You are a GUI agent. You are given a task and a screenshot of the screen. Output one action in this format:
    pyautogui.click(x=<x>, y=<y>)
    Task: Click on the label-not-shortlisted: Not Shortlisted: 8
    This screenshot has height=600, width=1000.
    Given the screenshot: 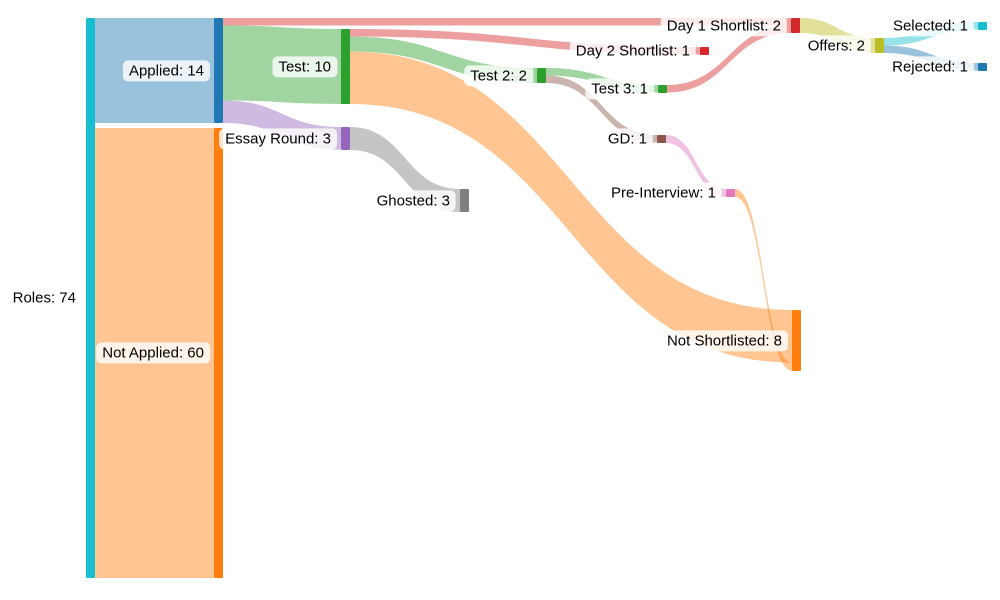 What is the action you would take?
    pyautogui.click(x=724, y=340)
    